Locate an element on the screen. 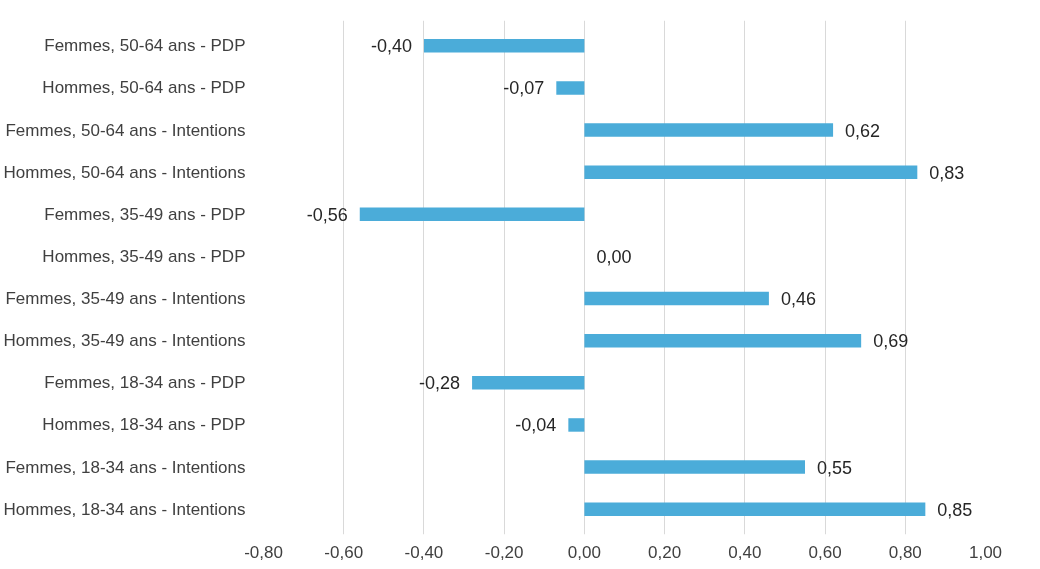  data-label: 0,55 is located at coordinates (835, 467).